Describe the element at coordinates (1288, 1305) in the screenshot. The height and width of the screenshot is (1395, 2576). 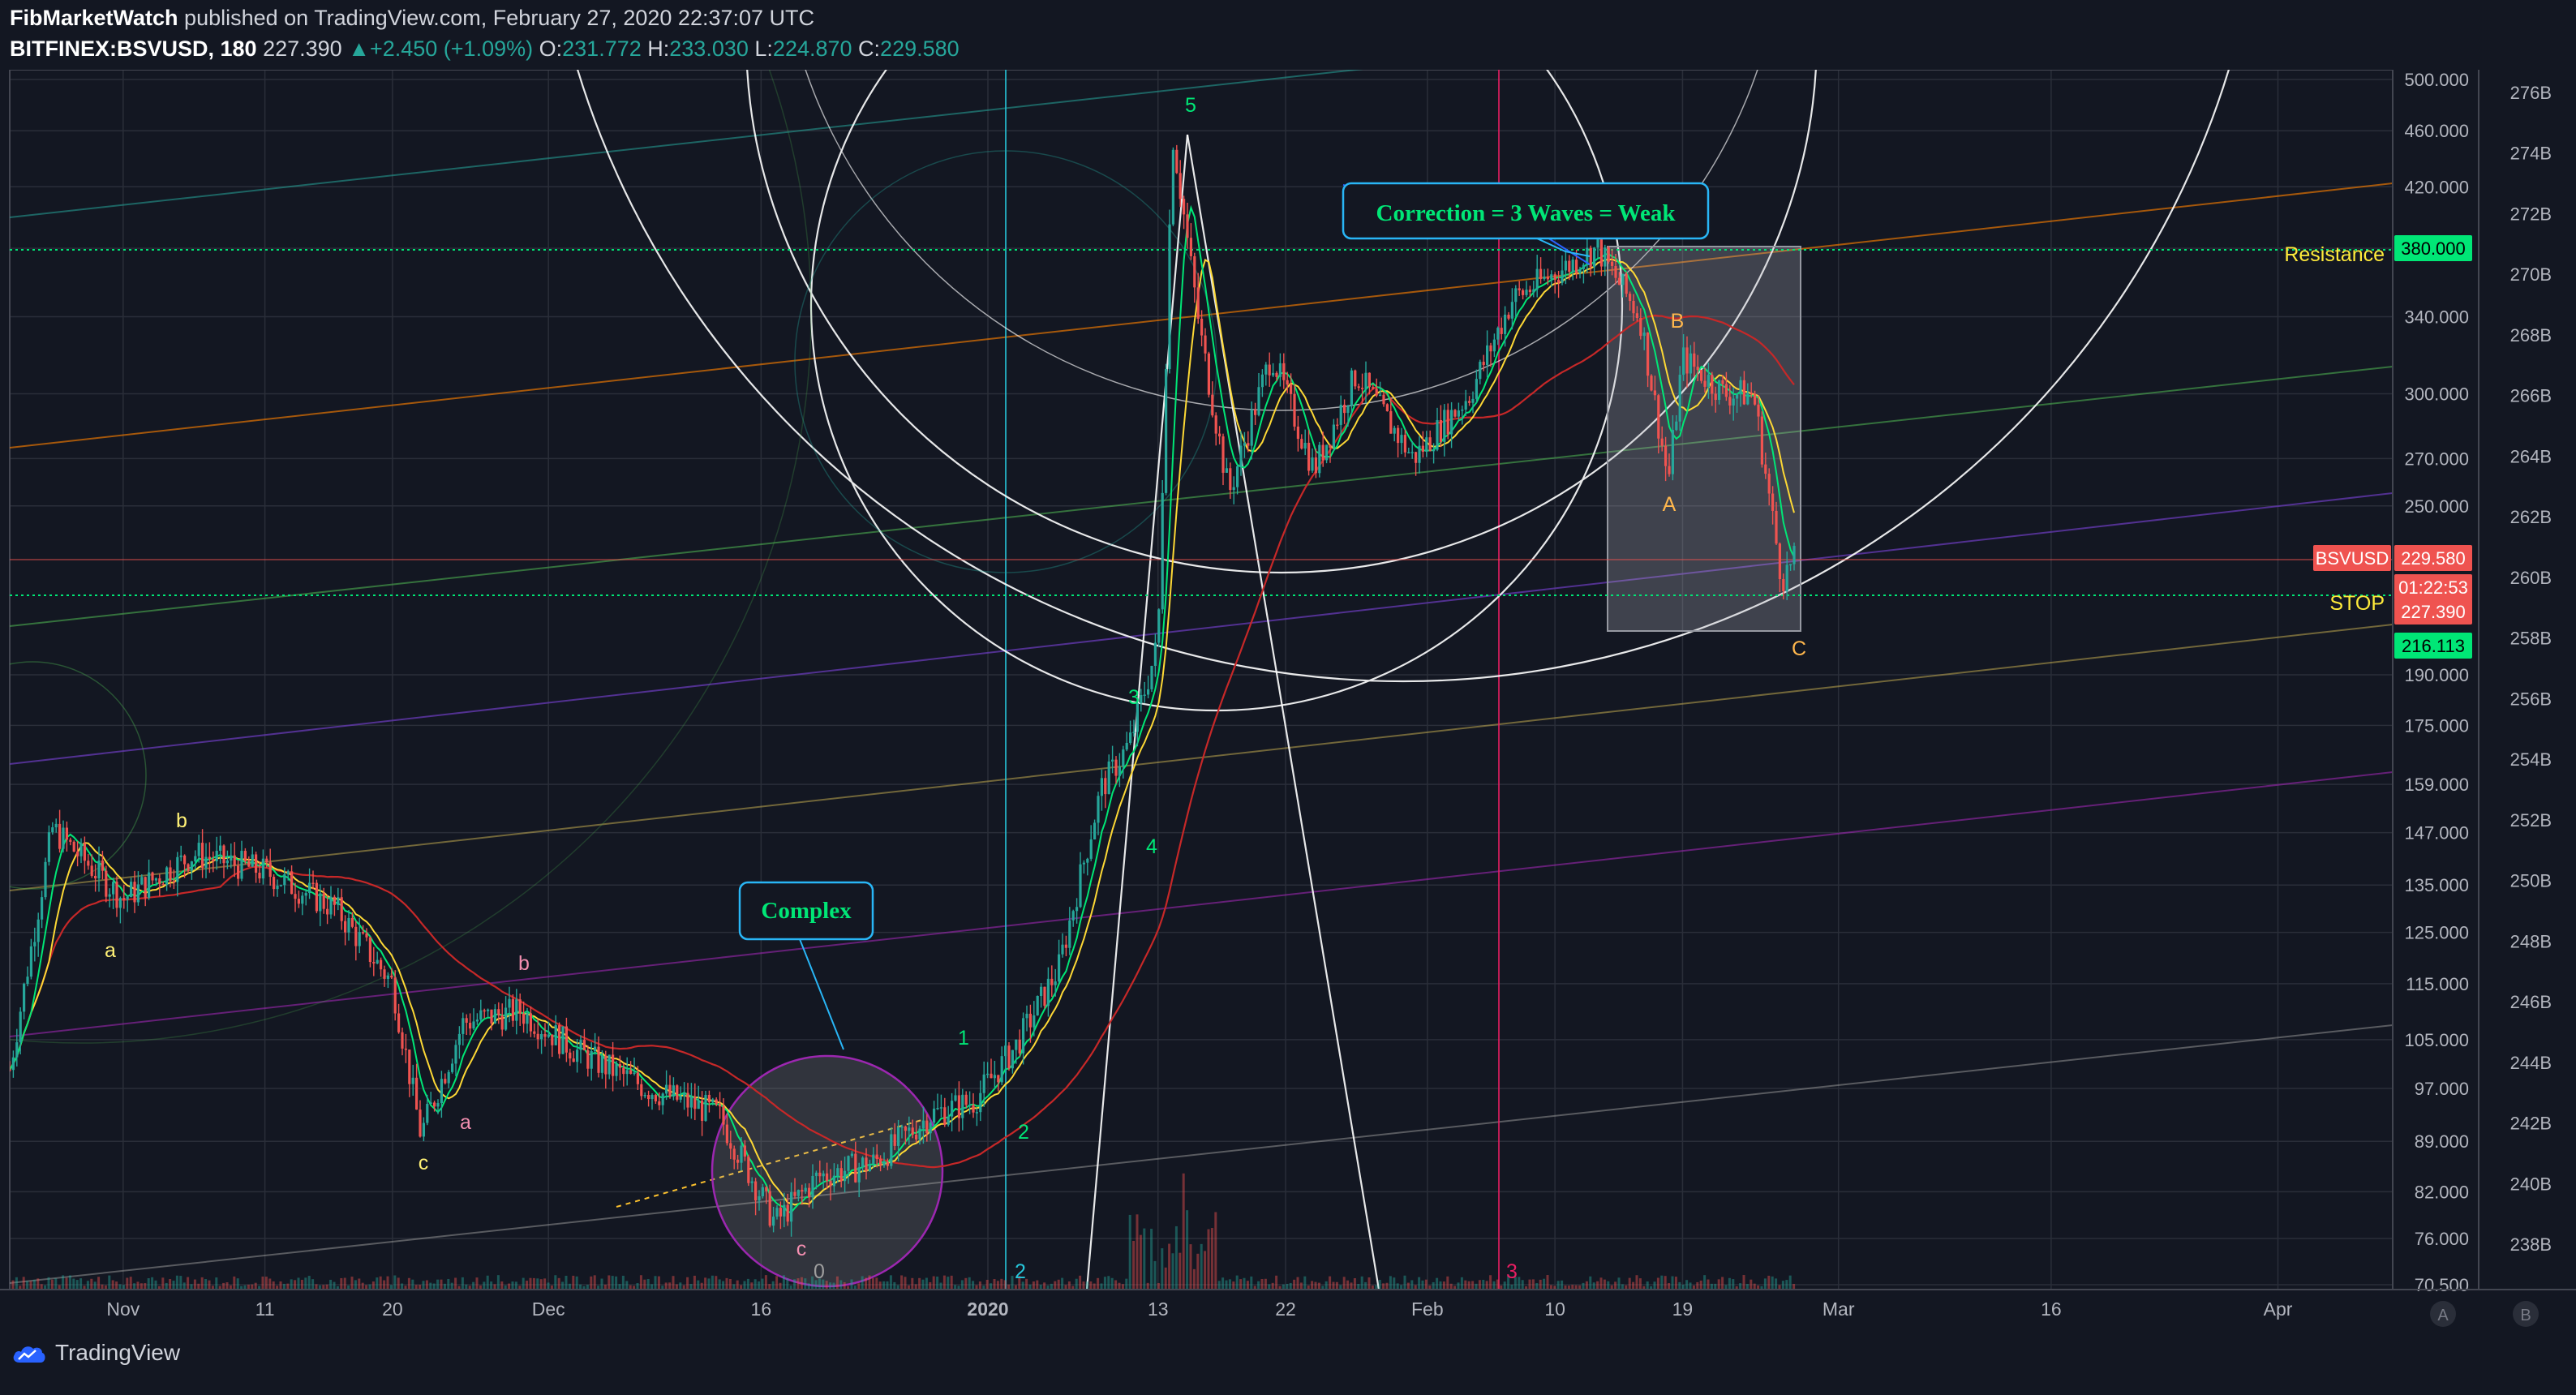
I see `time-axis: Nov 11 20 Dec 16 2020 13 22 Feb 10 19 Mar 16 Apr` at that location.